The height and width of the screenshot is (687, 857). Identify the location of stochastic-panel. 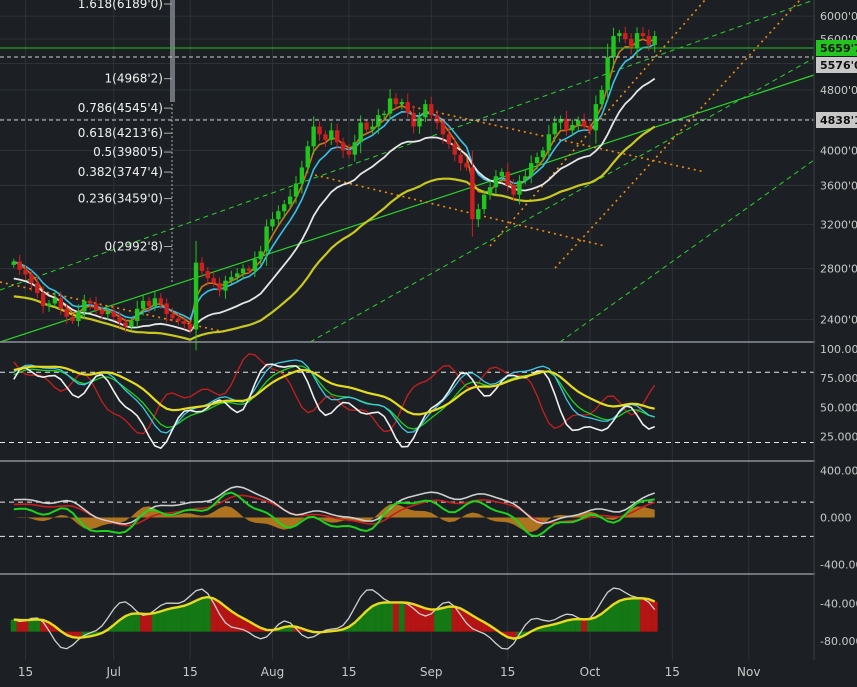
(407, 401).